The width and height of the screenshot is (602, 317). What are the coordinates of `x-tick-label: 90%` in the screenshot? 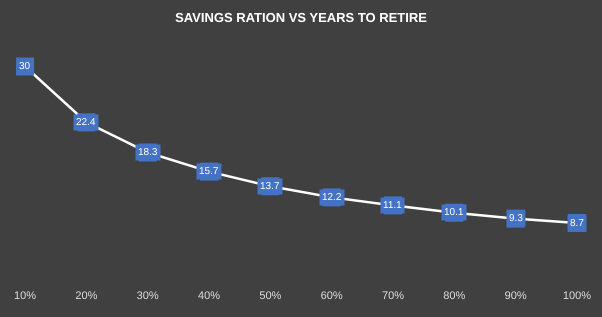 It's located at (515, 296).